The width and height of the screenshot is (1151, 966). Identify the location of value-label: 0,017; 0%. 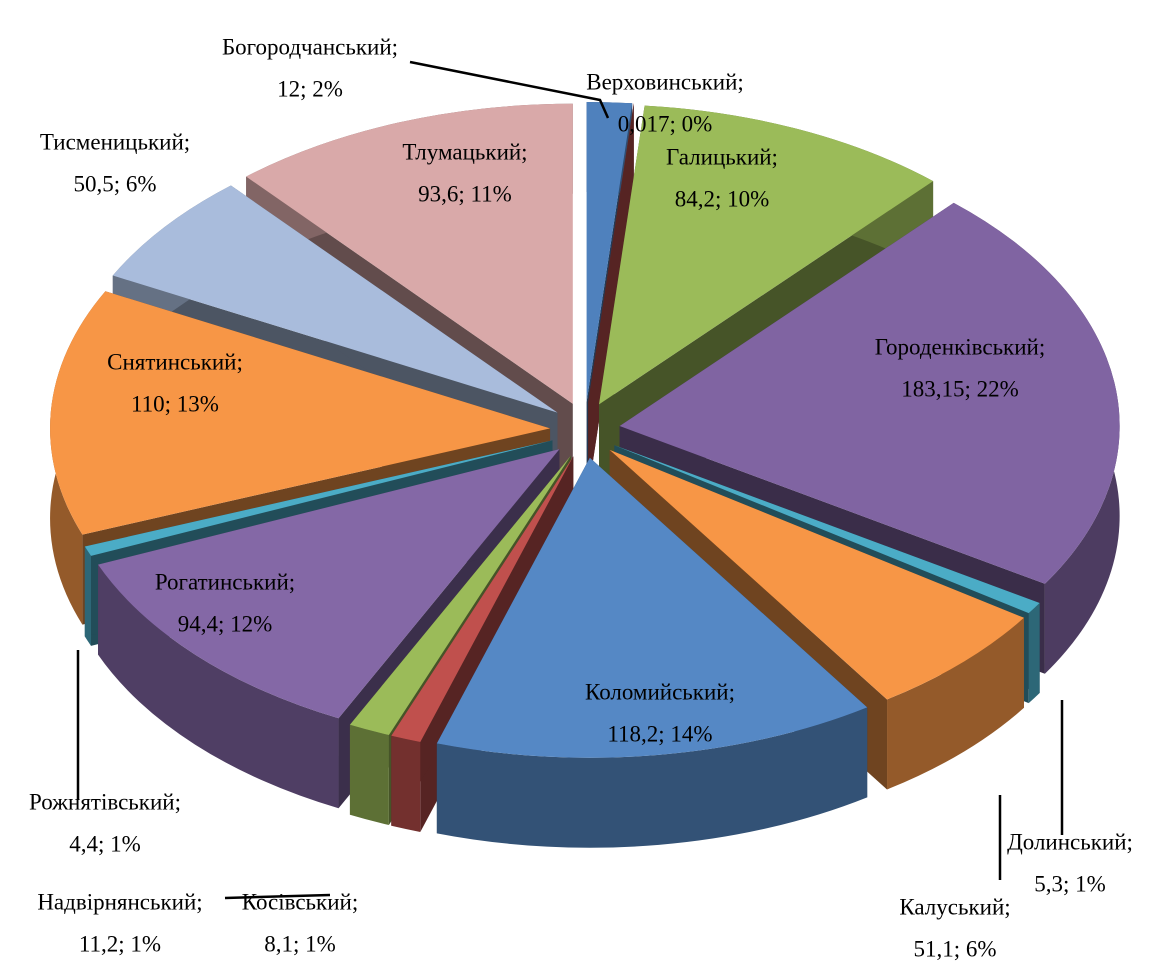
(665, 123).